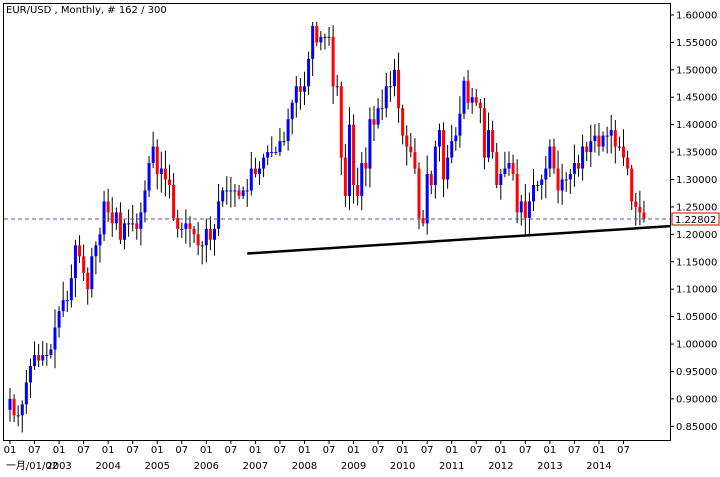 This screenshot has width=720, height=477. Describe the element at coordinates (86, 10) in the screenshot. I see `chart-title: EUR/USD , Monthly, # 162 / 300` at that location.